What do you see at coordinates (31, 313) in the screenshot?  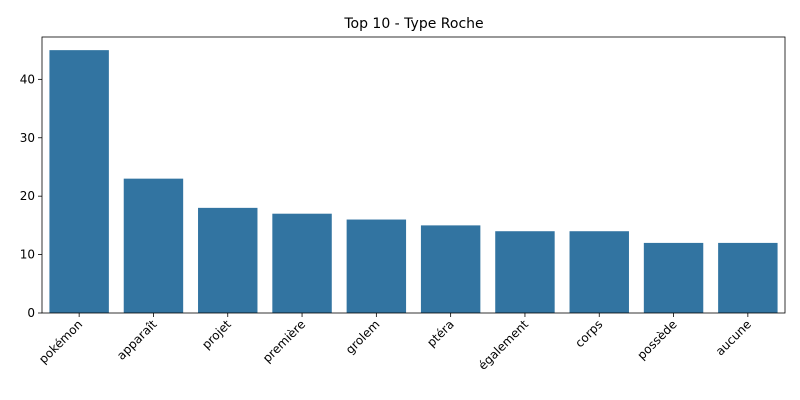 I see `y-tick-label-0: 0` at bounding box center [31, 313].